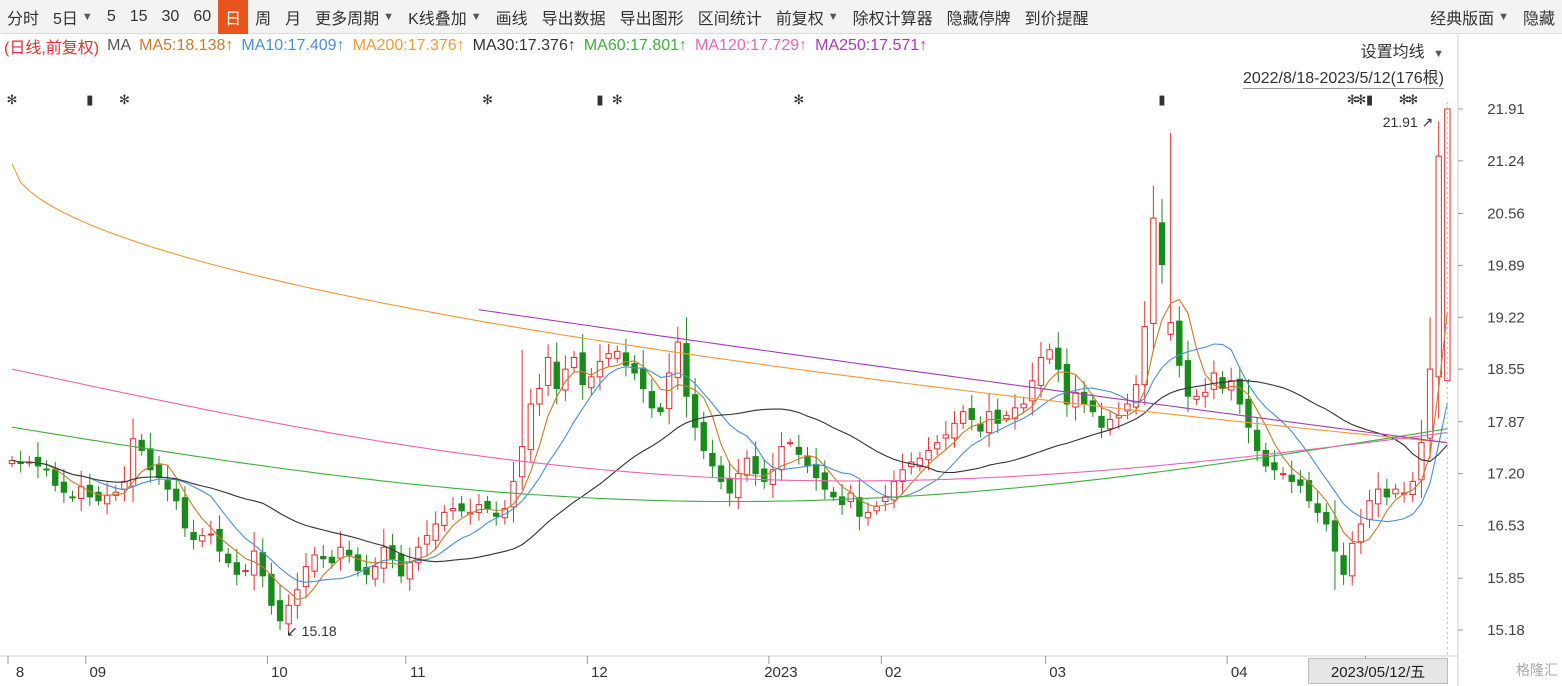 This screenshot has width=1562, height=686. What do you see at coordinates (418, 672) in the screenshot?
I see `x-tick-label: 11` at bounding box center [418, 672].